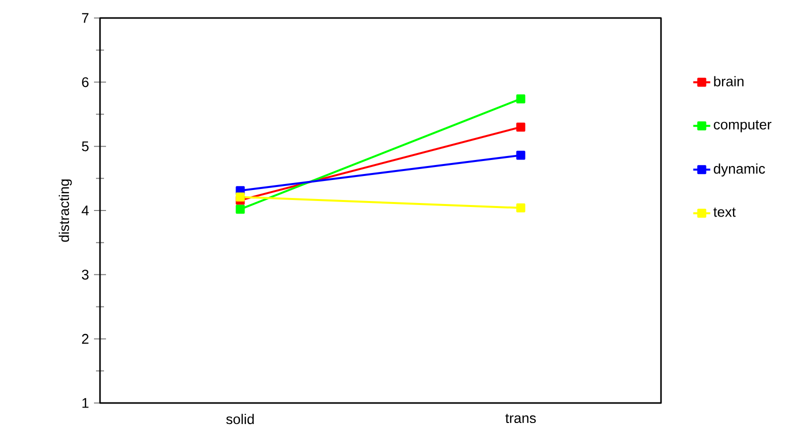 This screenshot has height=440, width=809. I want to click on y-tick-label: 3, so click(85, 275).